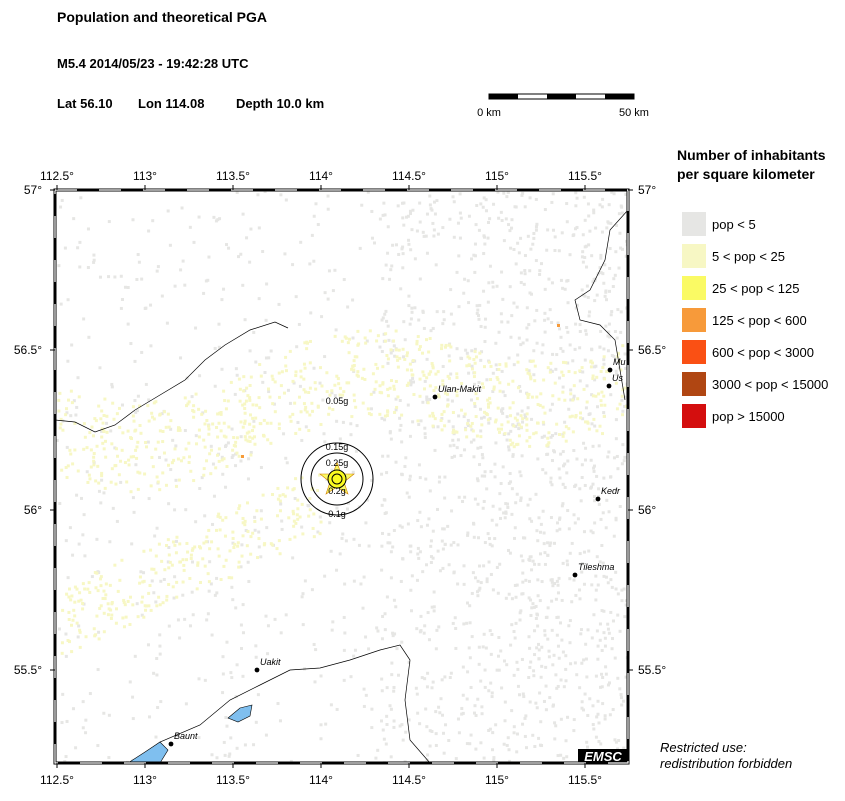  I want to click on lon-label: 113°, so click(145, 176).